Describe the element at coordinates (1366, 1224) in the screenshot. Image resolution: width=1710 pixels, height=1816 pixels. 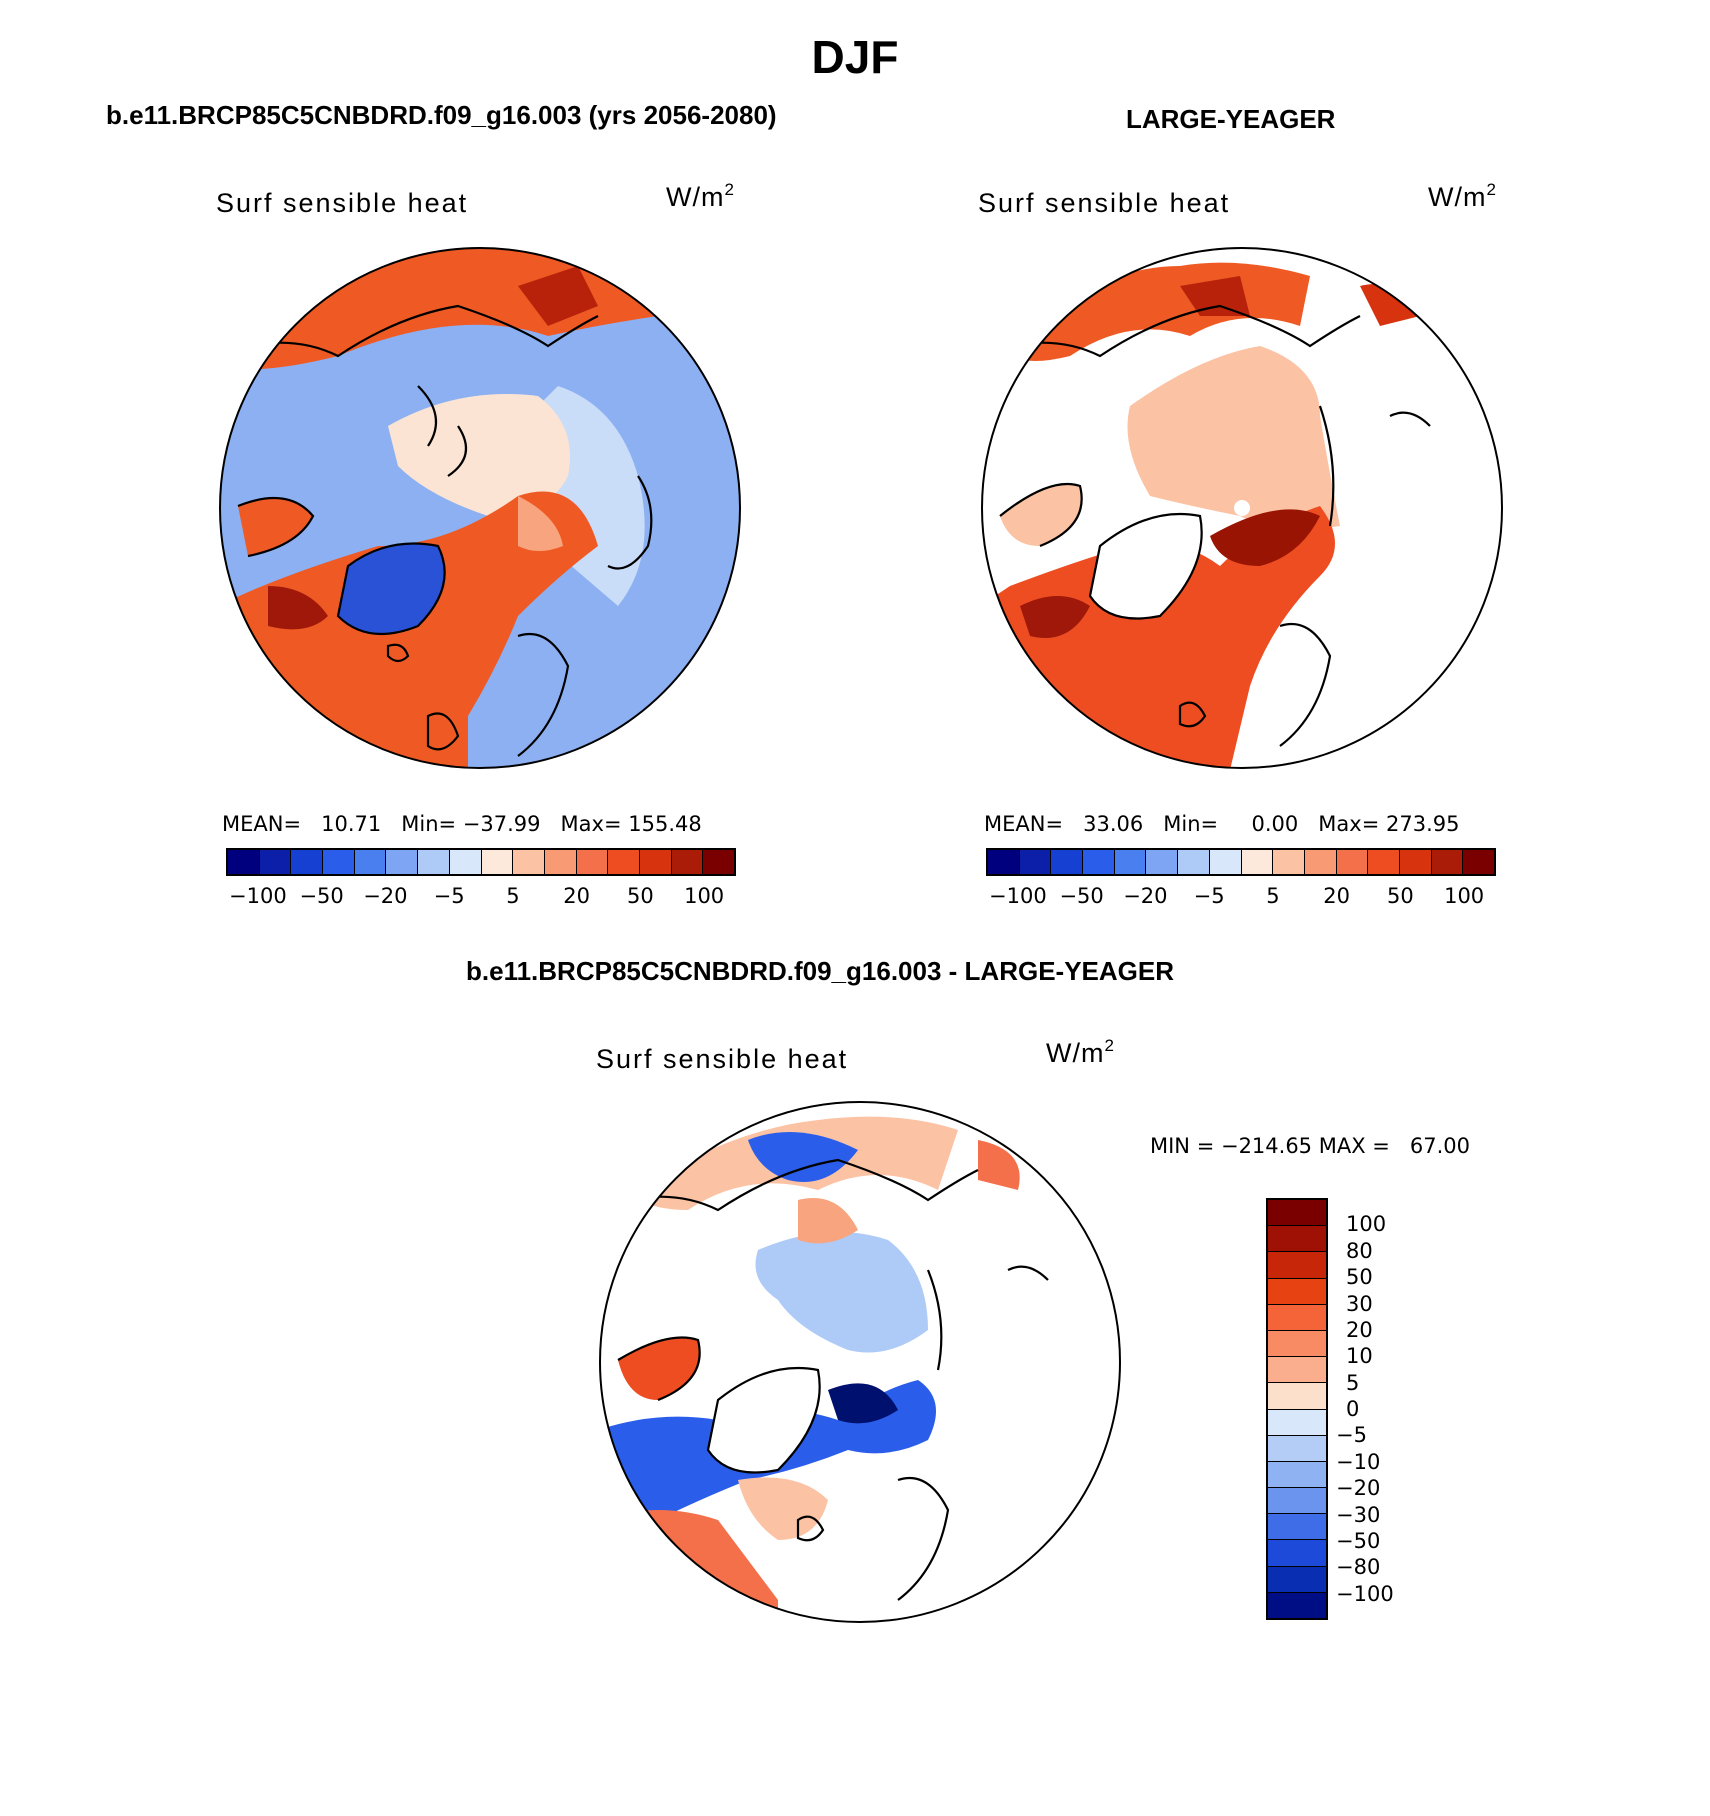
I see `panel3-colorbar-tick-label: 100` at that location.